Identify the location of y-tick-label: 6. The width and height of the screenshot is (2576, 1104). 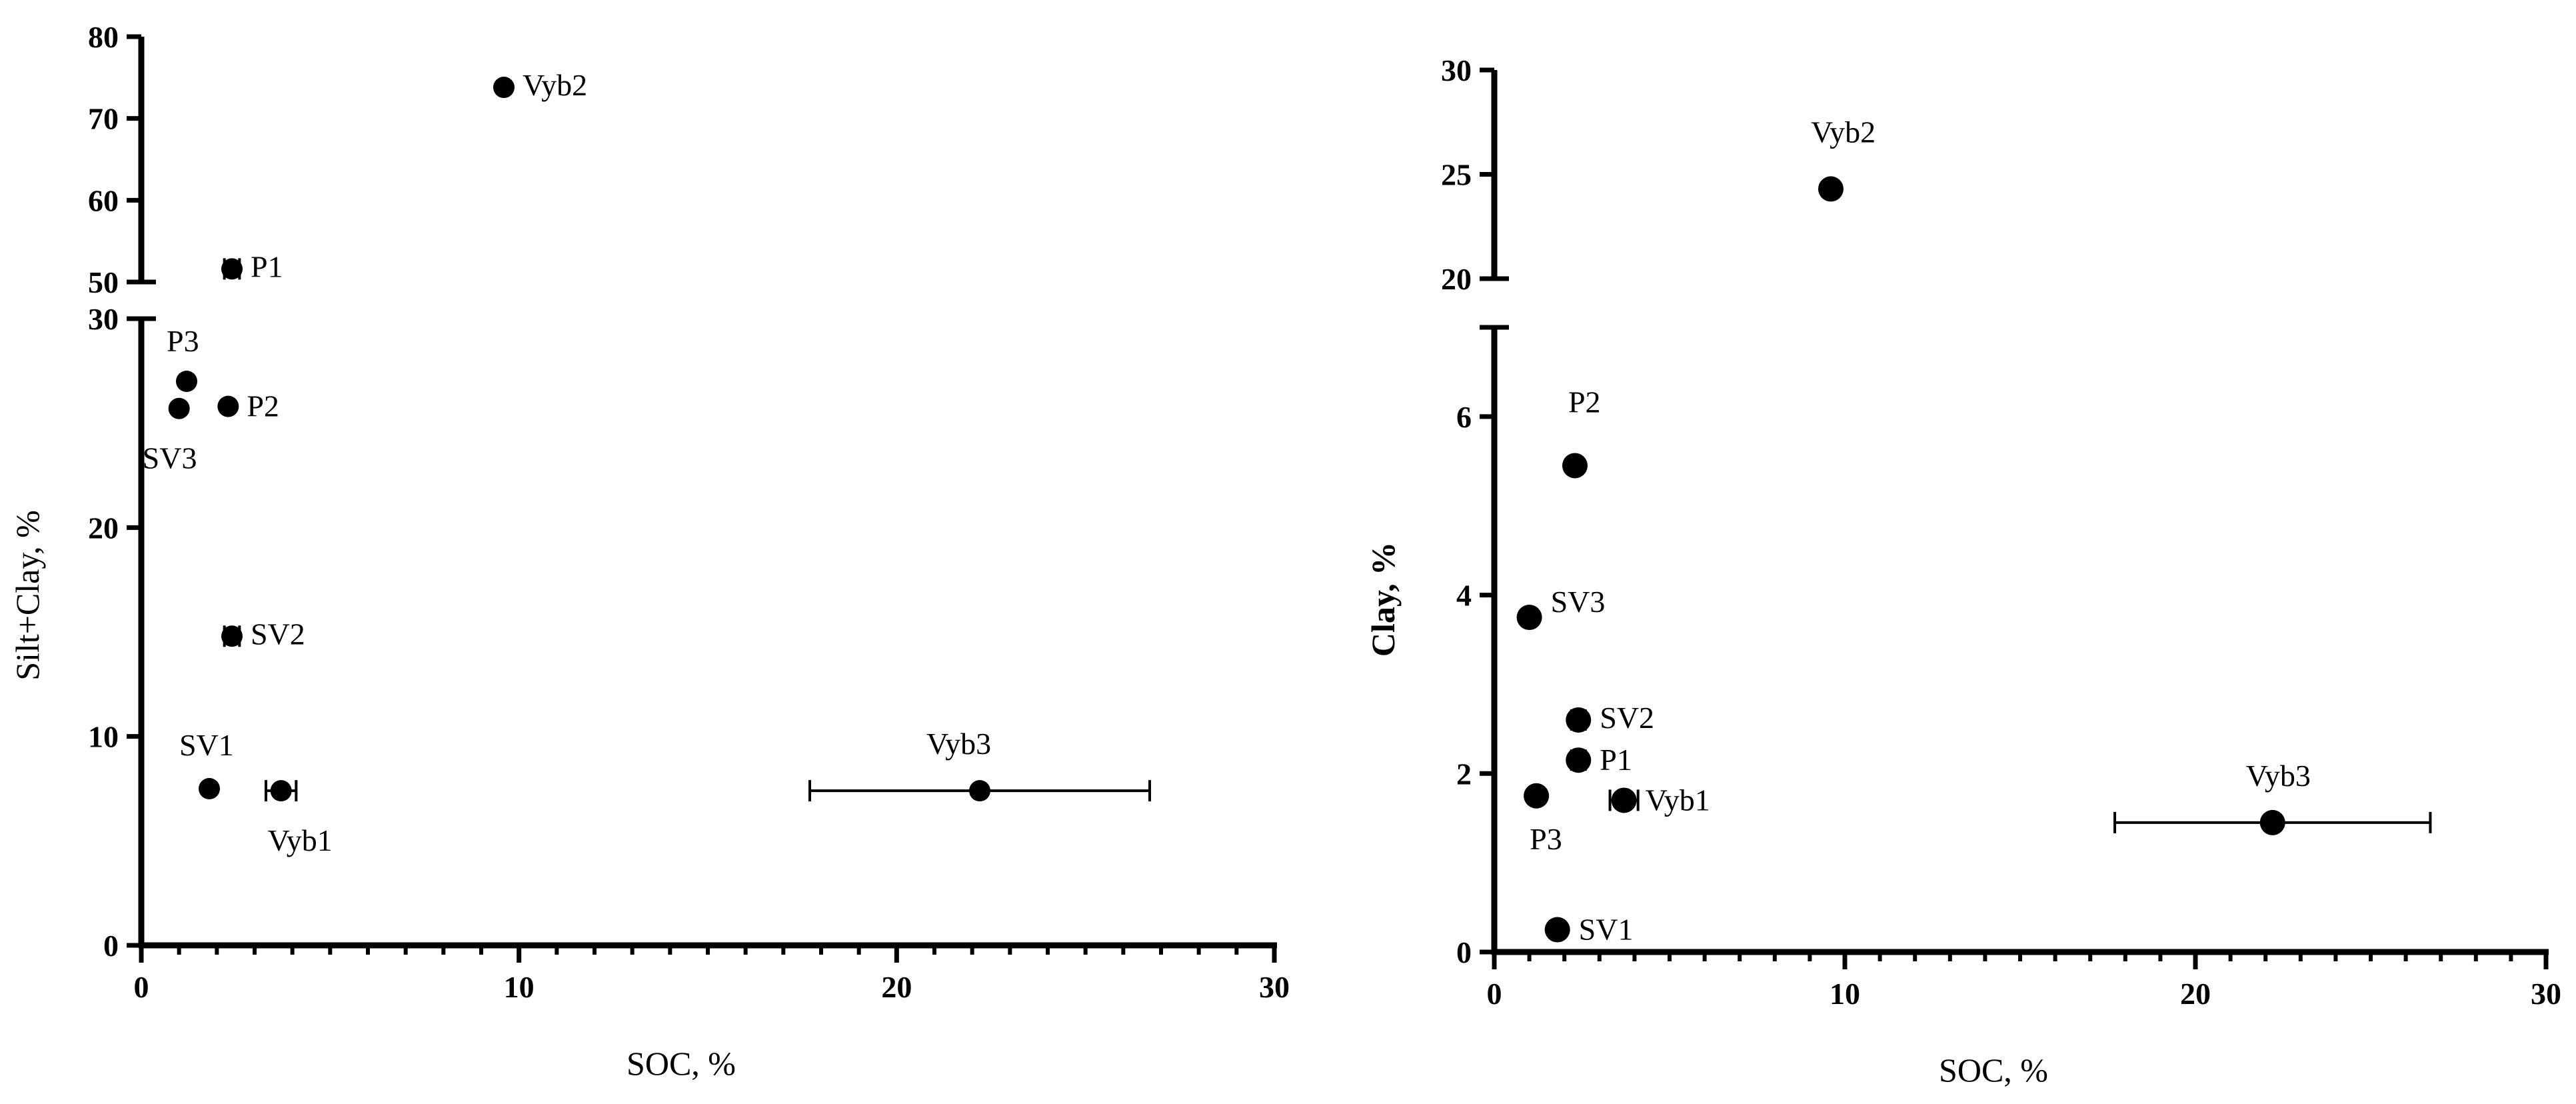
(1464, 417).